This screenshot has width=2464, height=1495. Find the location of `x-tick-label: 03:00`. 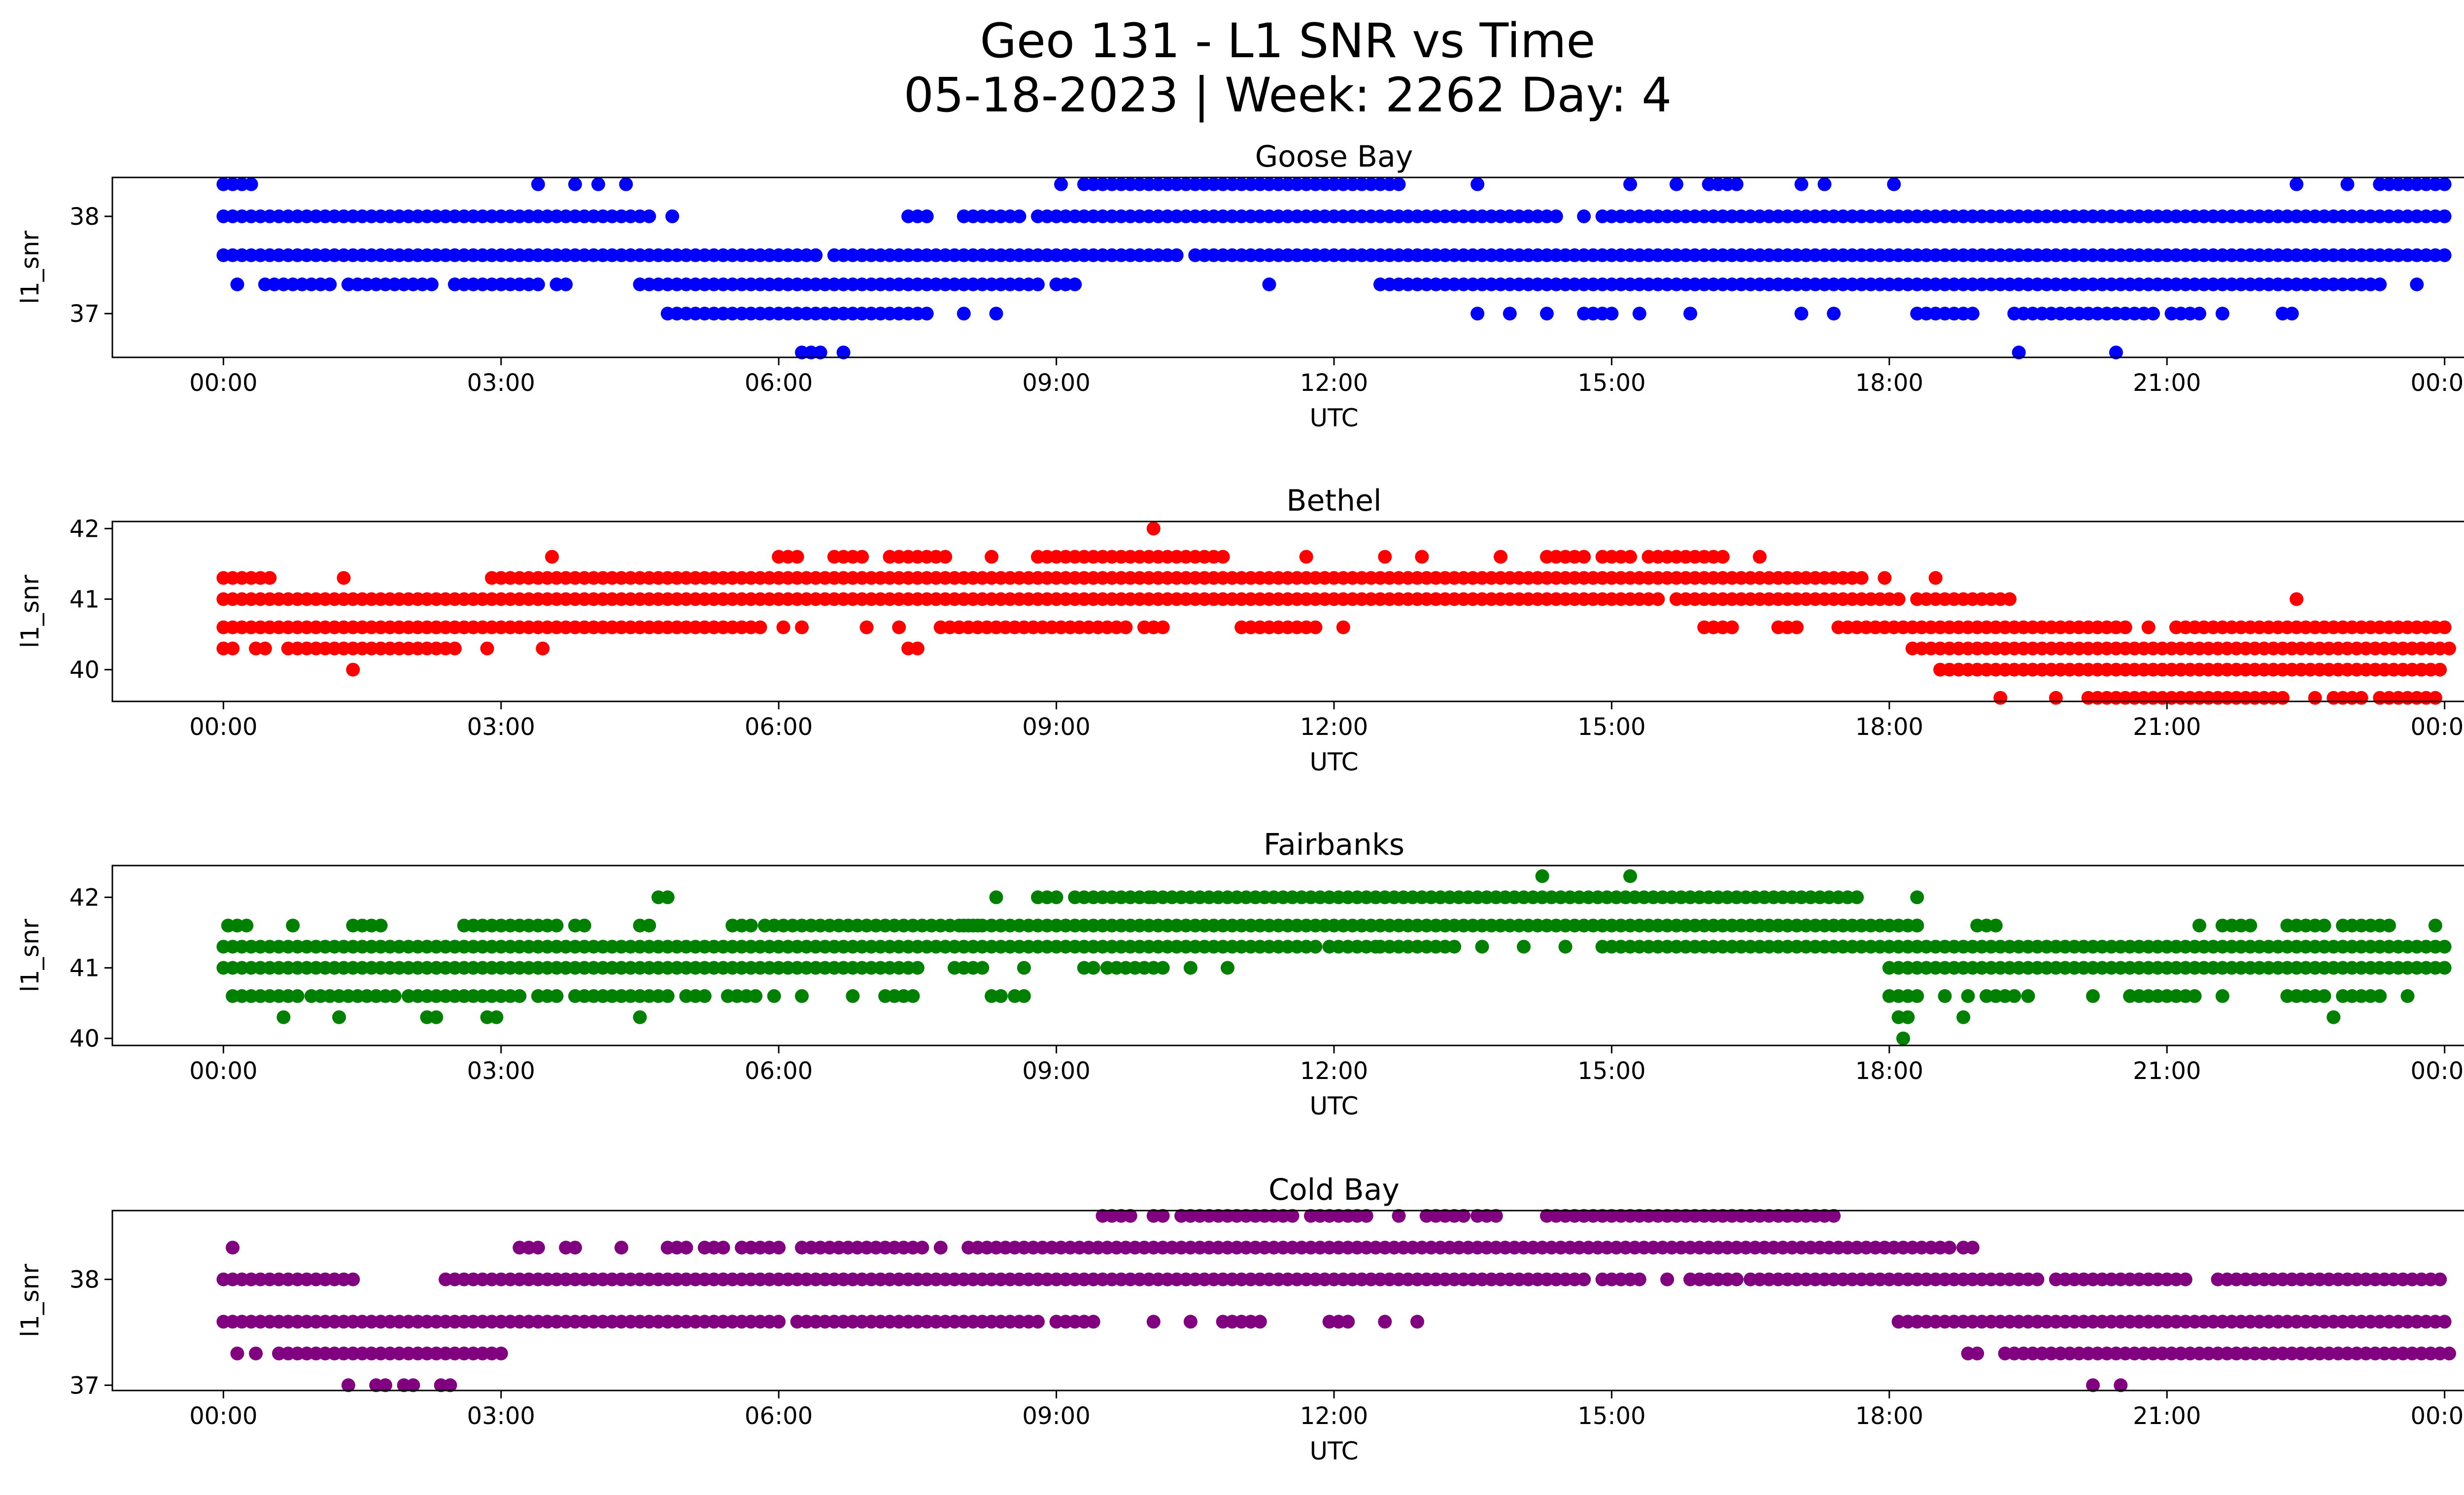

x-tick-label: 03:00 is located at coordinates (501, 1071).